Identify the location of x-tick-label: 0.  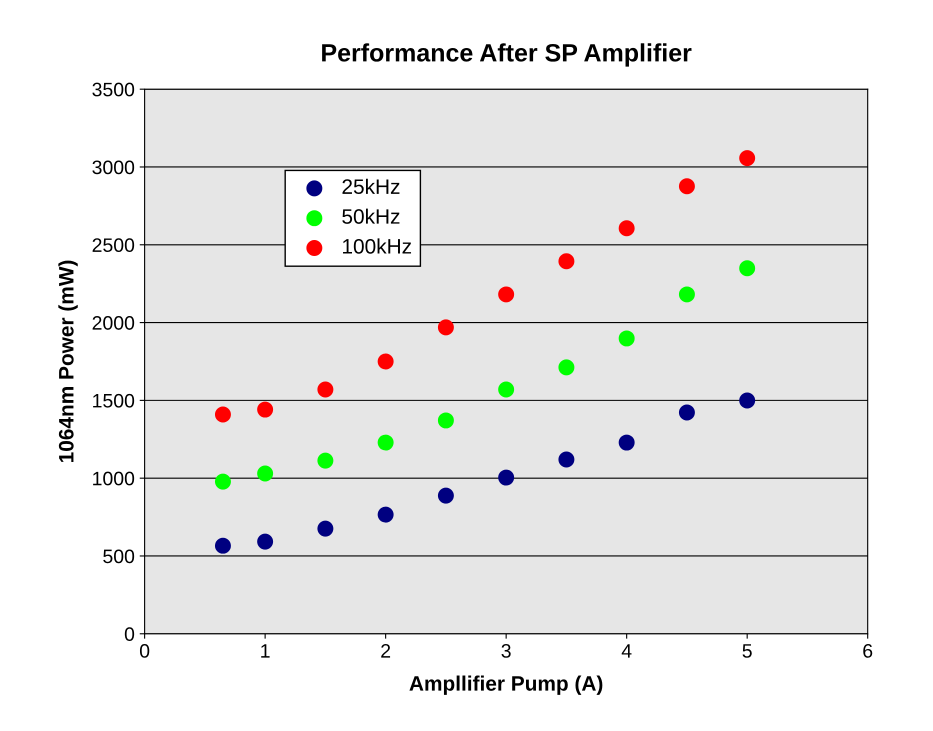
(145, 651).